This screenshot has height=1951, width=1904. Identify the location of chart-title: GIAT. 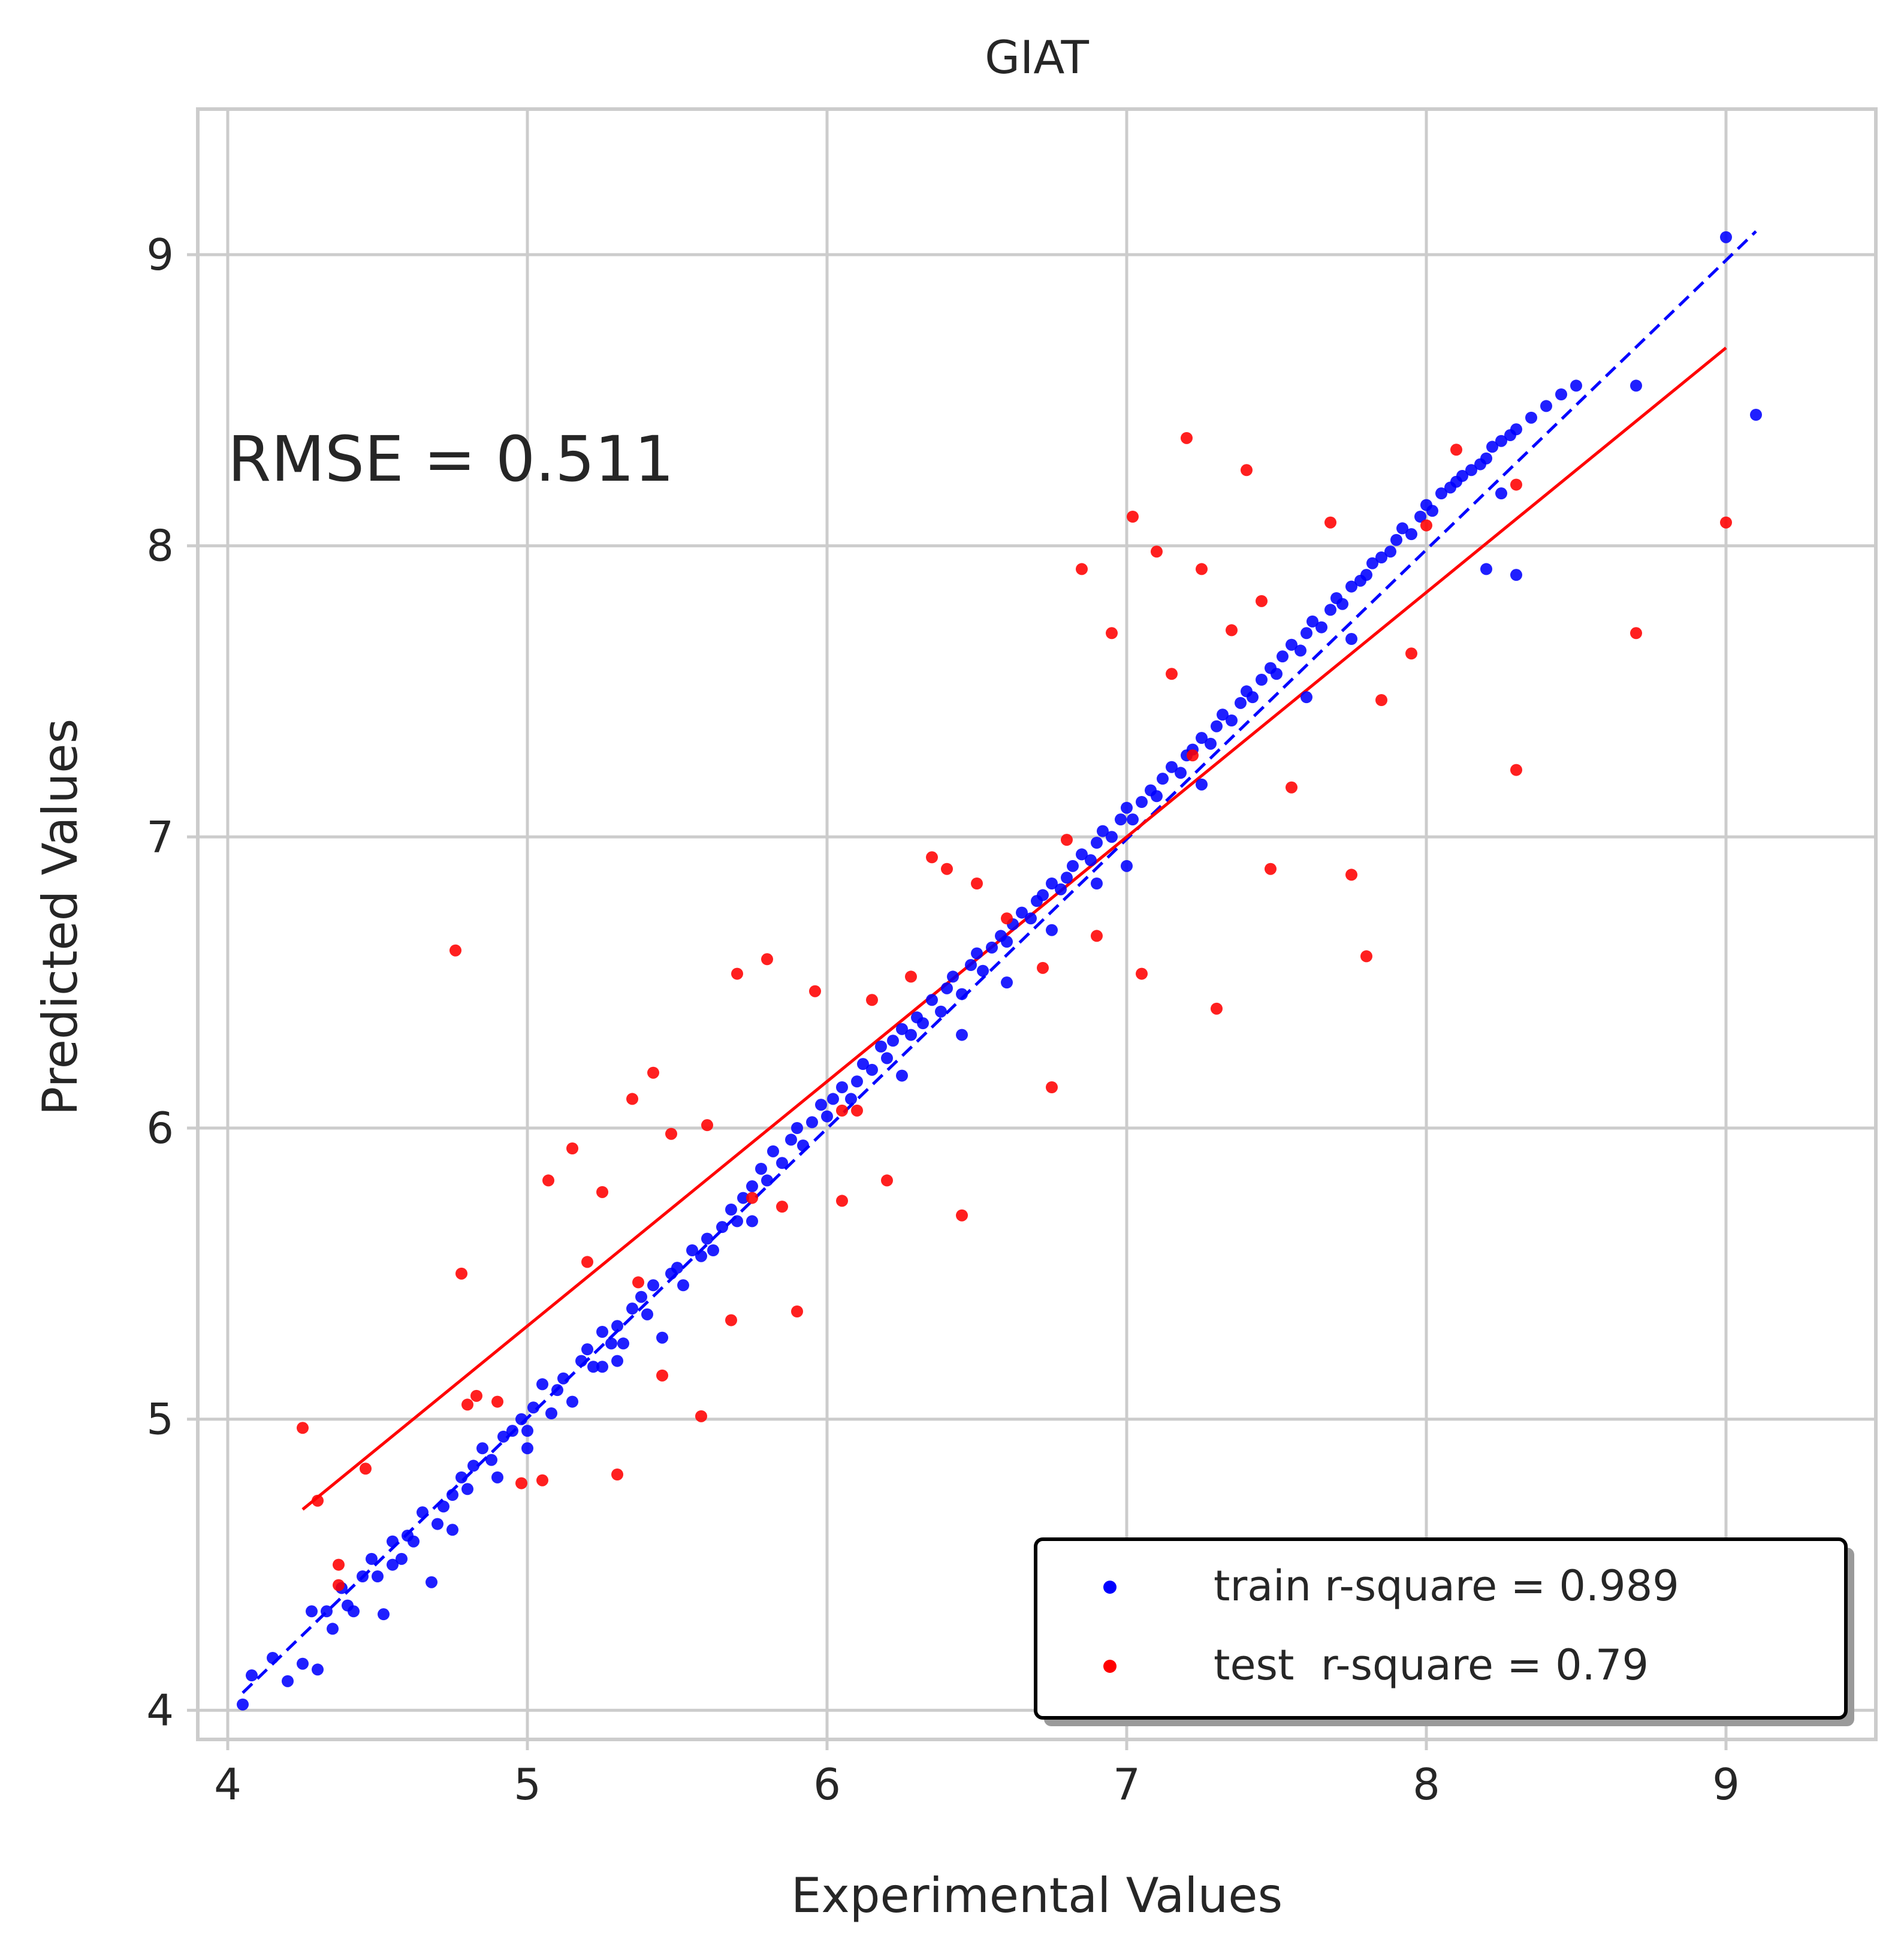
(1037, 57).